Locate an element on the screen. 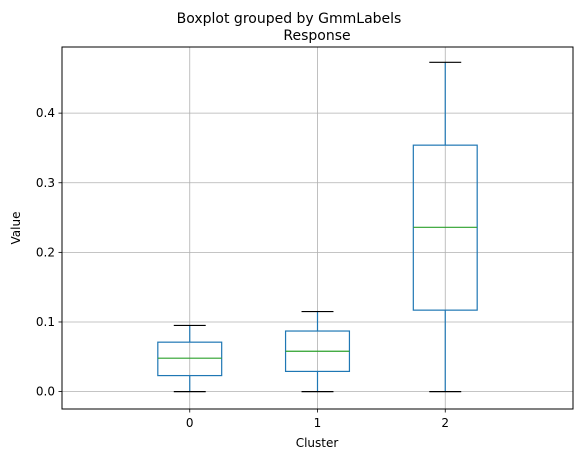 The image size is (583, 461). y-tick-label: 0.3 is located at coordinates (45, 183).